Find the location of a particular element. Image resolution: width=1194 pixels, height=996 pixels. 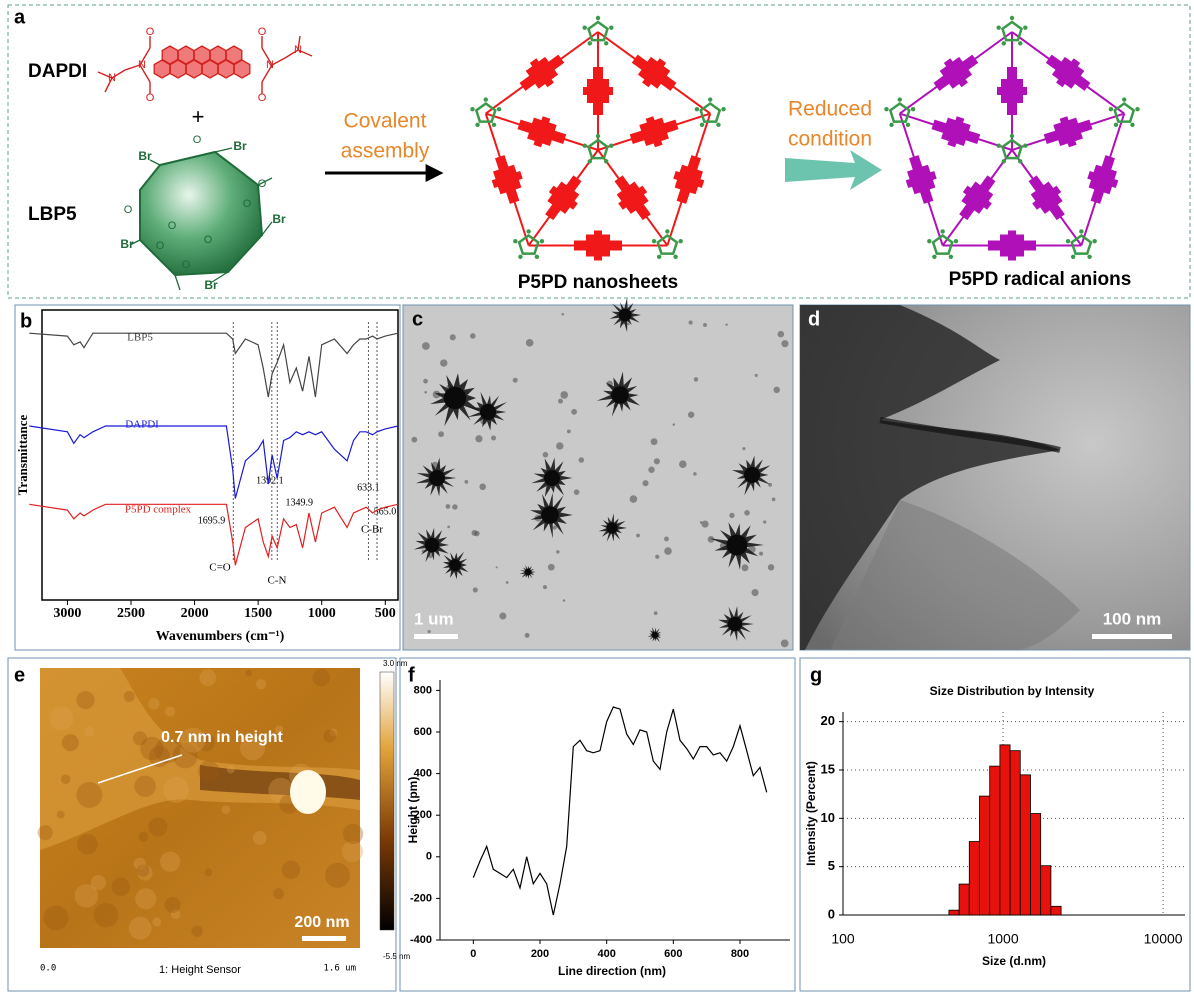

y-tick-label: 20 is located at coordinates (828, 720).